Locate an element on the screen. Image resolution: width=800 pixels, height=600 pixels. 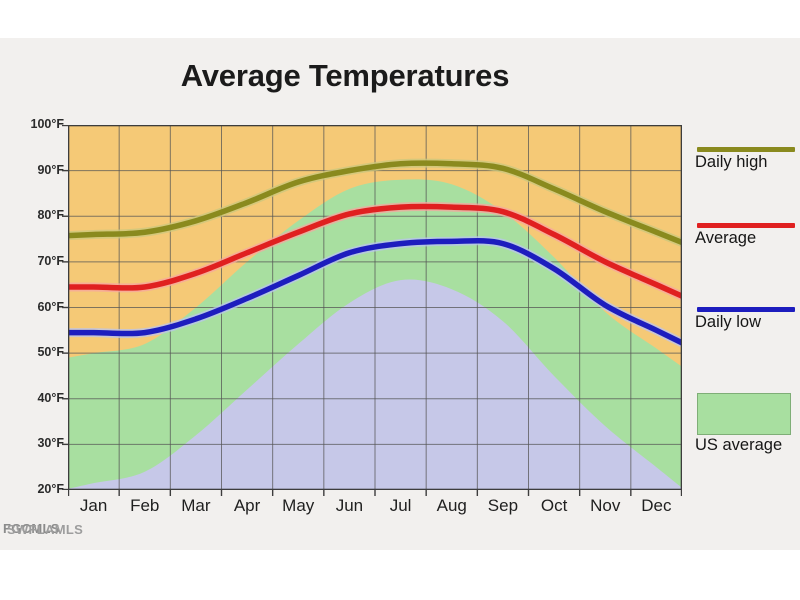
y-tick-label: 20°F is located at coordinates (50, 489).